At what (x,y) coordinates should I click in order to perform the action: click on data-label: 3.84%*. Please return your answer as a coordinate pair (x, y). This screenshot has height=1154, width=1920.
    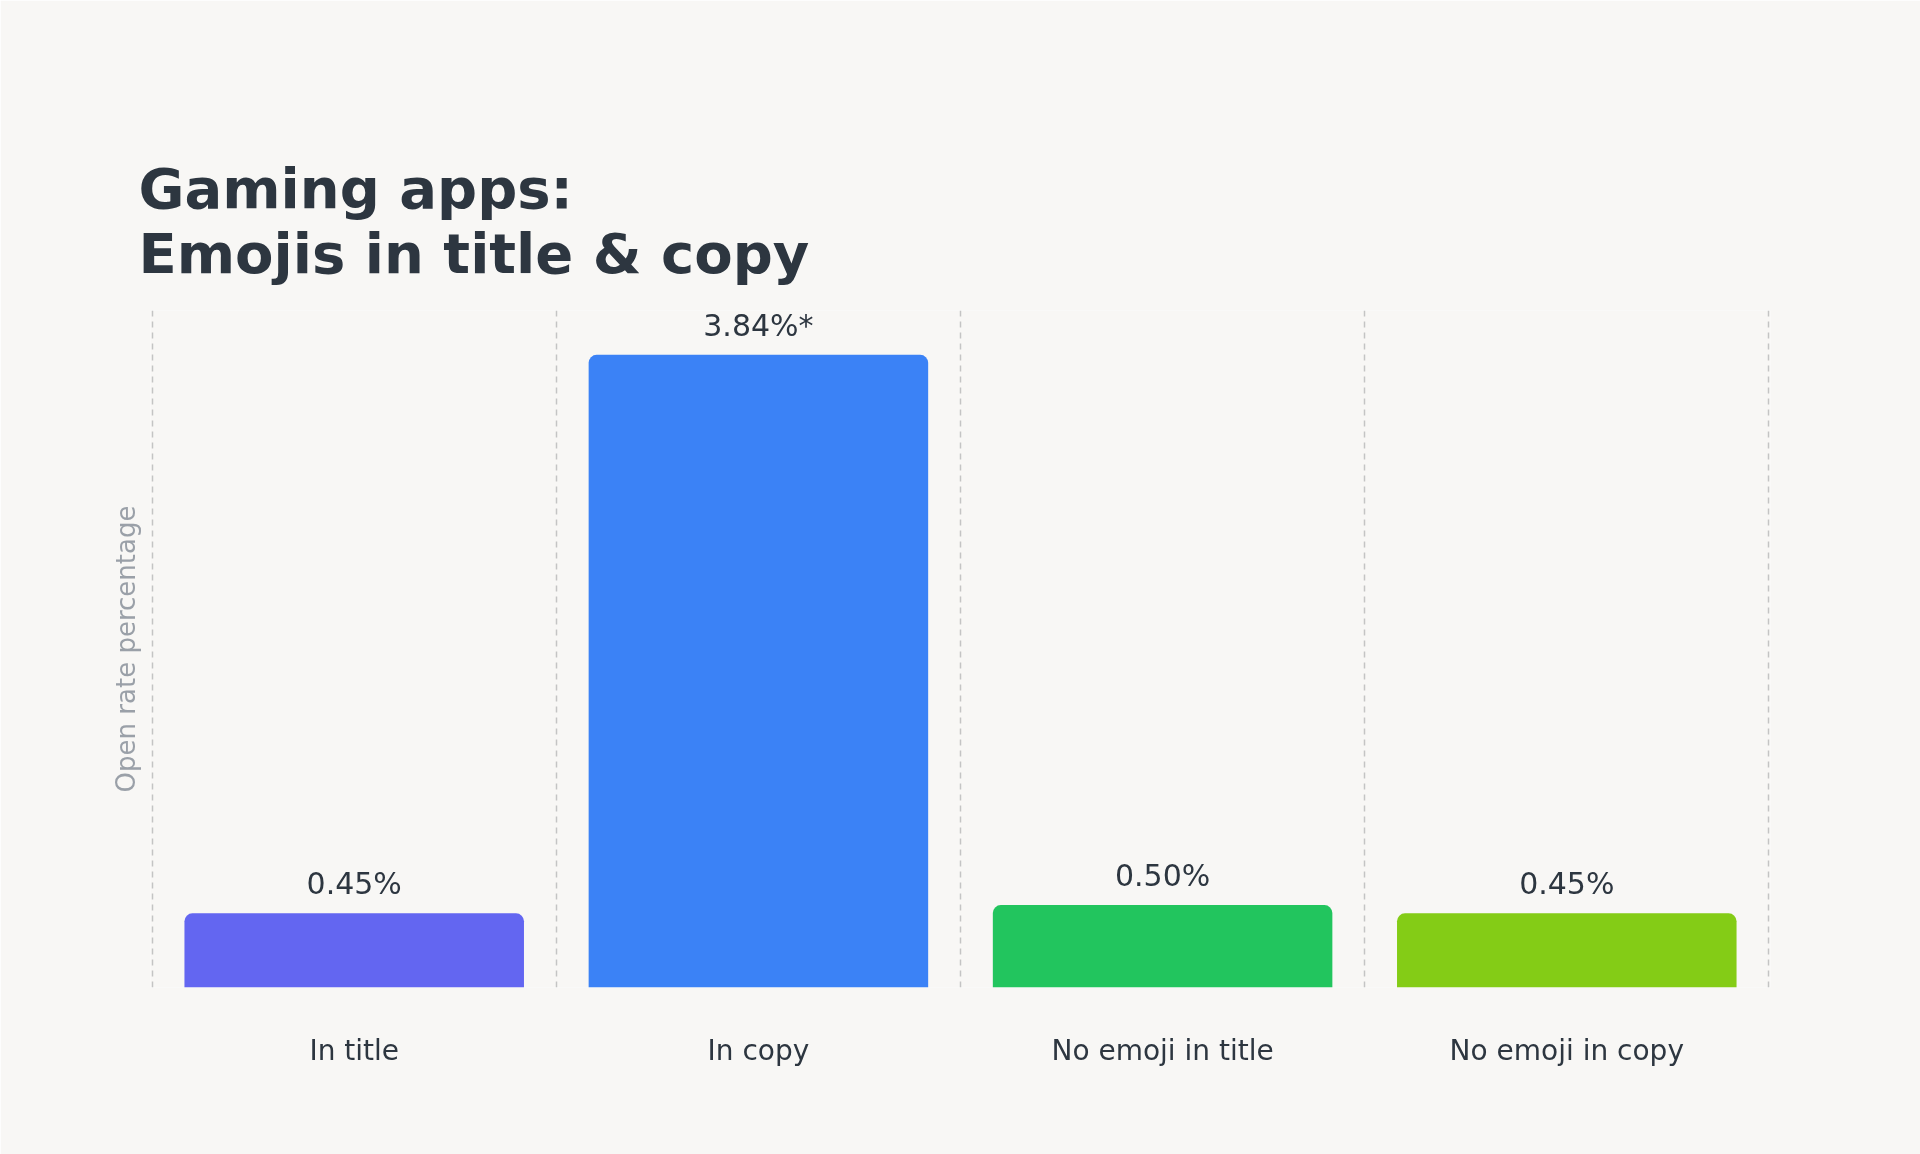
    Looking at the image, I should click on (758, 325).